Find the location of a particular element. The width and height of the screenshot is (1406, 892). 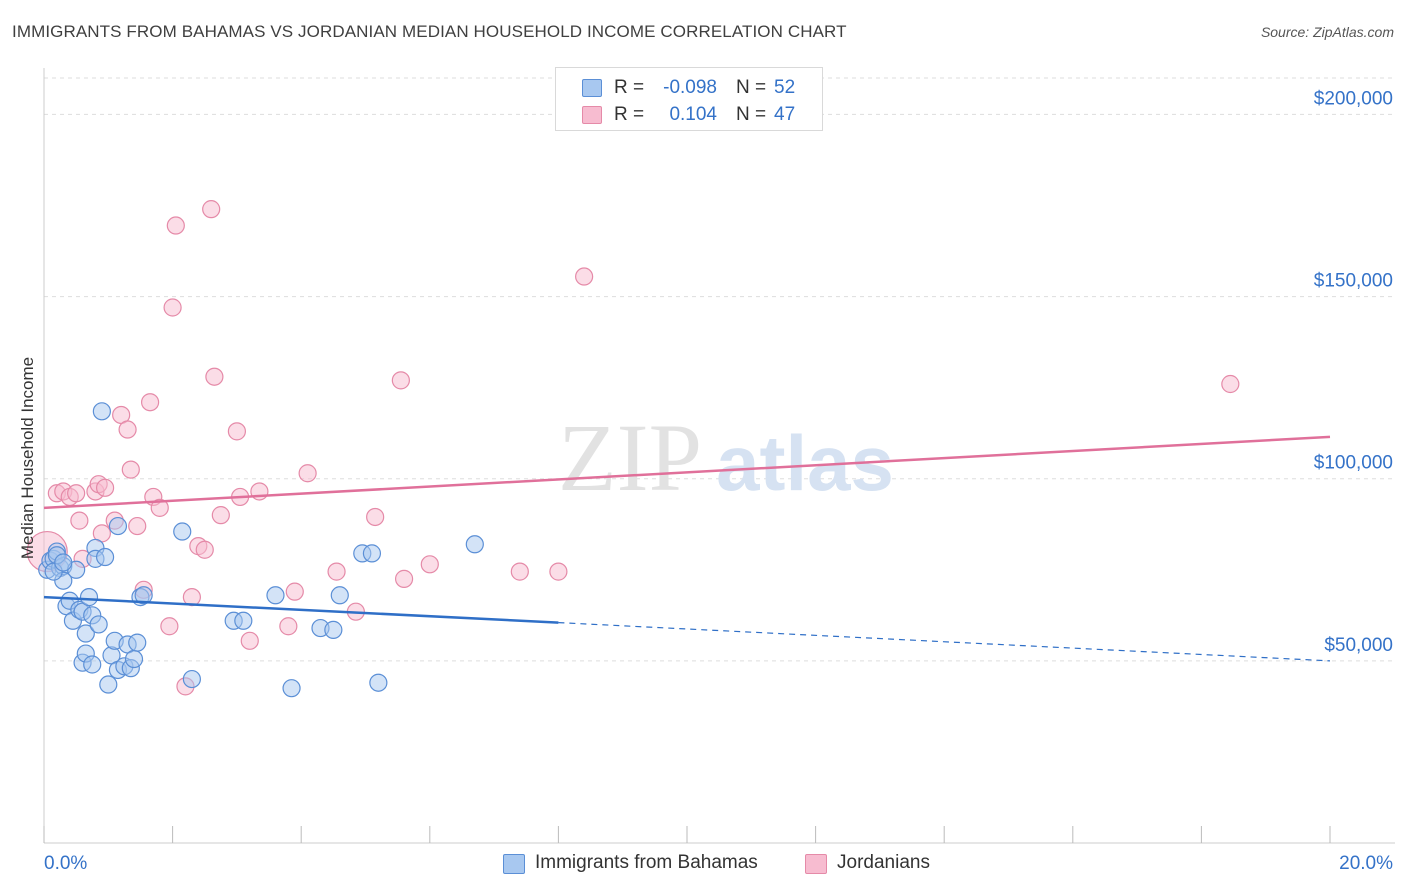

legend-swatch-jordanians is located at coordinates (816, 864).